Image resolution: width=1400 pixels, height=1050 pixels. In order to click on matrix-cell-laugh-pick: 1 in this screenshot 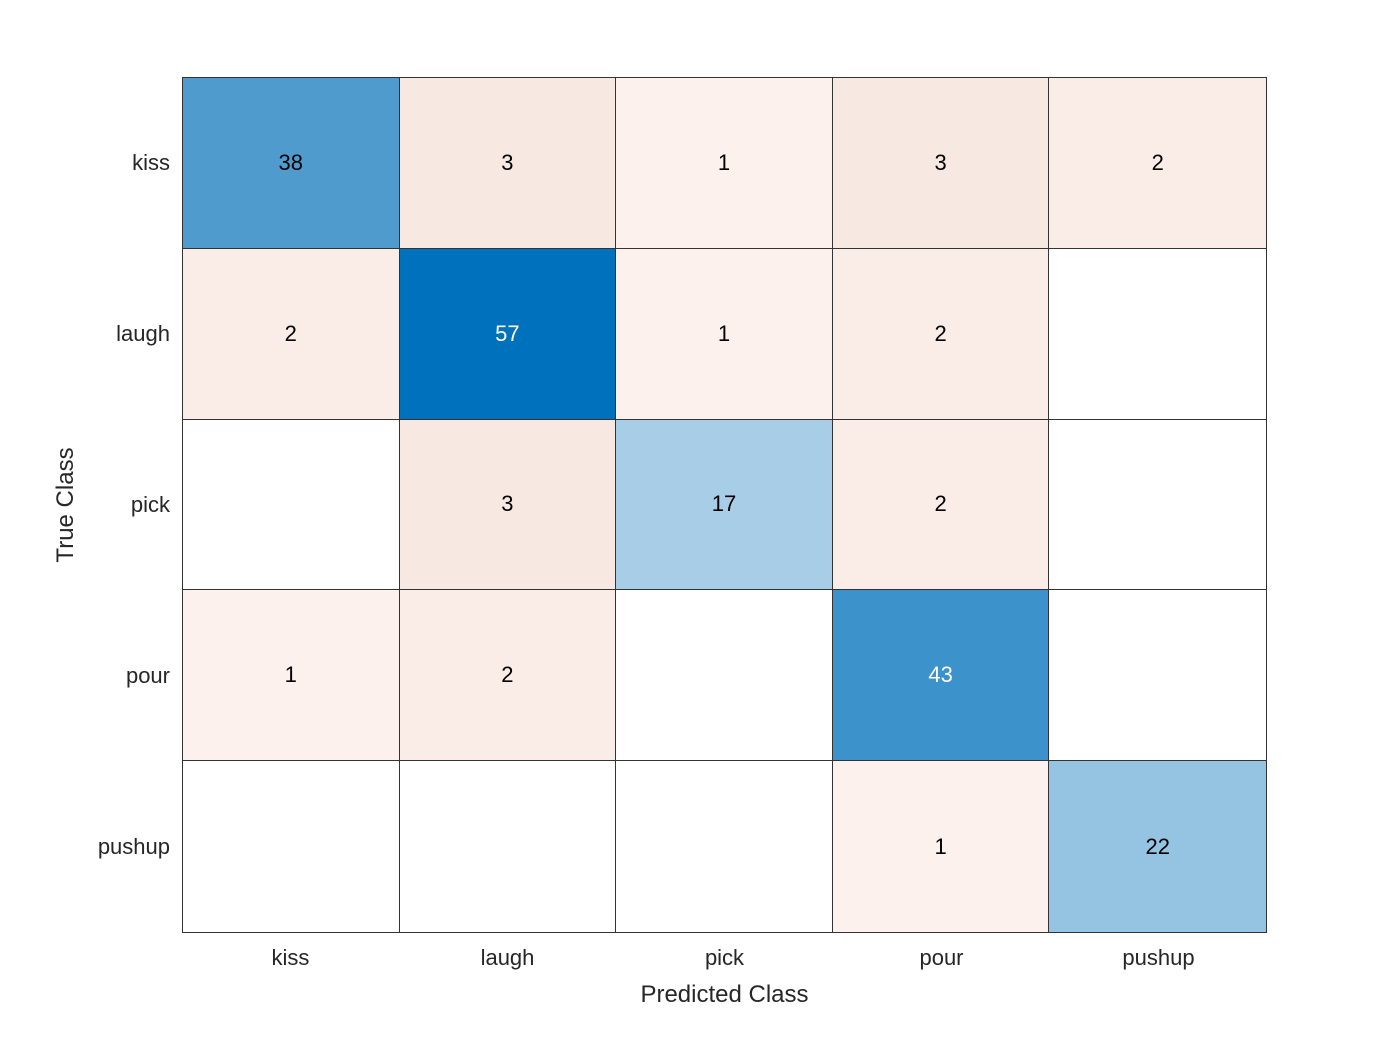, I will do `click(724, 334)`.